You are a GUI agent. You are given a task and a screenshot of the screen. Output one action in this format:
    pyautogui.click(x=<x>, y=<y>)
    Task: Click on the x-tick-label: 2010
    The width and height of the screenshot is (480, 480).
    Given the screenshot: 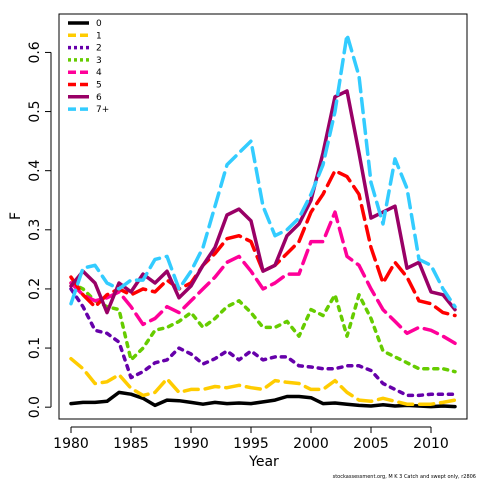 What is the action you would take?
    pyautogui.click(x=431, y=444)
    